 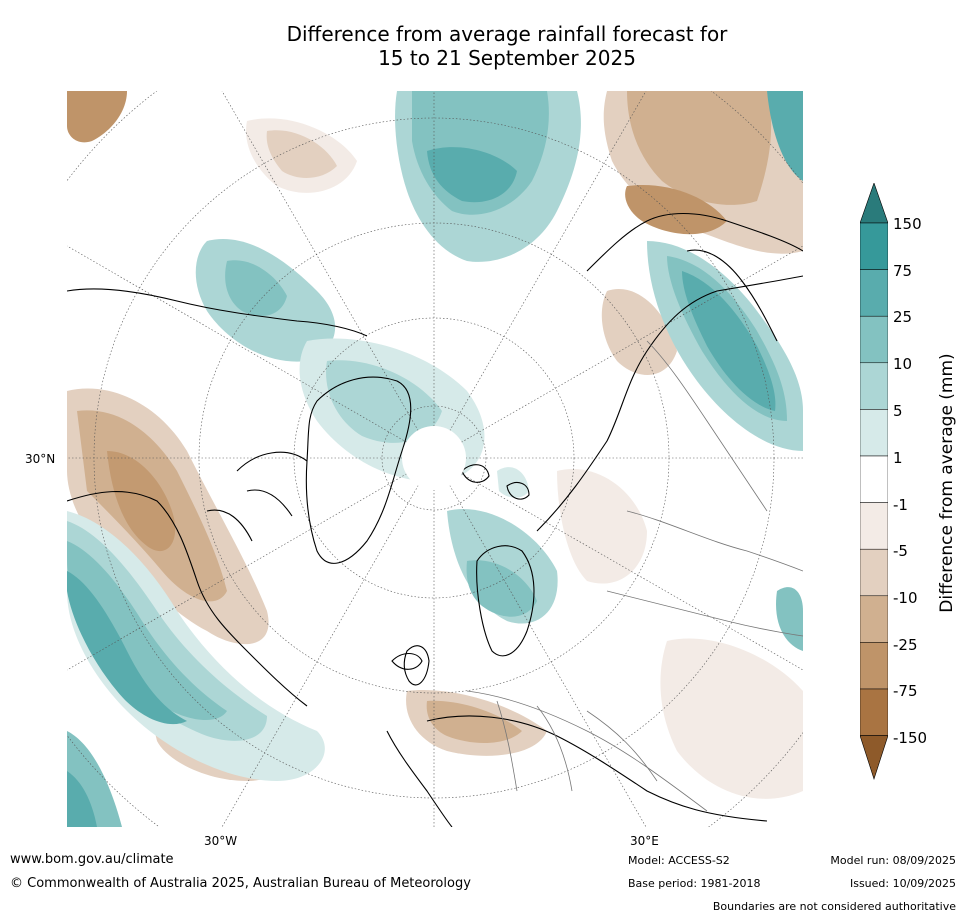 I want to click on longitude-label-30w: 30°W, so click(x=221, y=841).